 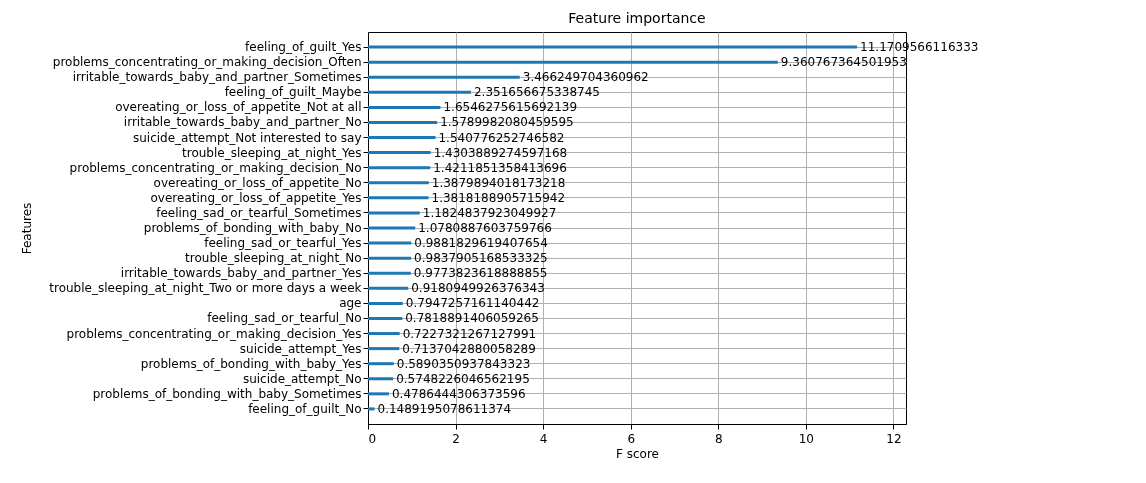 I want to click on data-label: 1.540776252746582, so click(x=501, y=137).